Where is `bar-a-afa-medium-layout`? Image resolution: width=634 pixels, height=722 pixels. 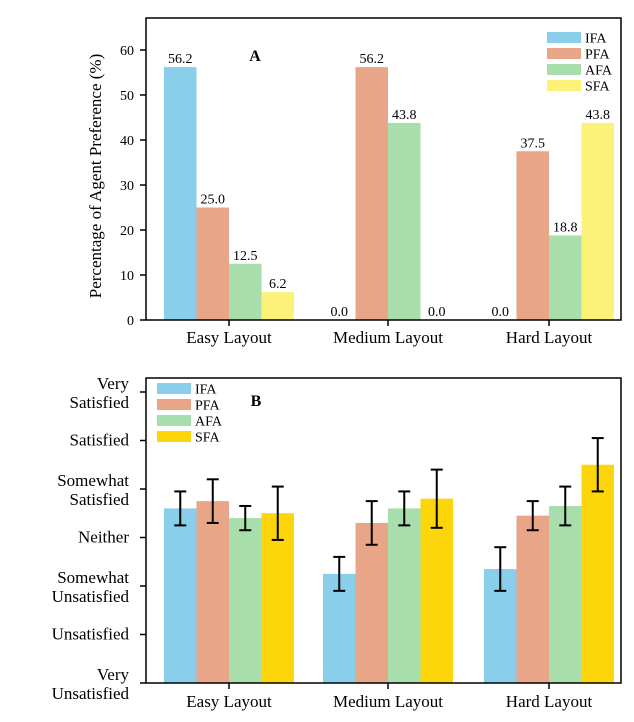
bar-a-afa-medium-layout is located at coordinates (404, 221).